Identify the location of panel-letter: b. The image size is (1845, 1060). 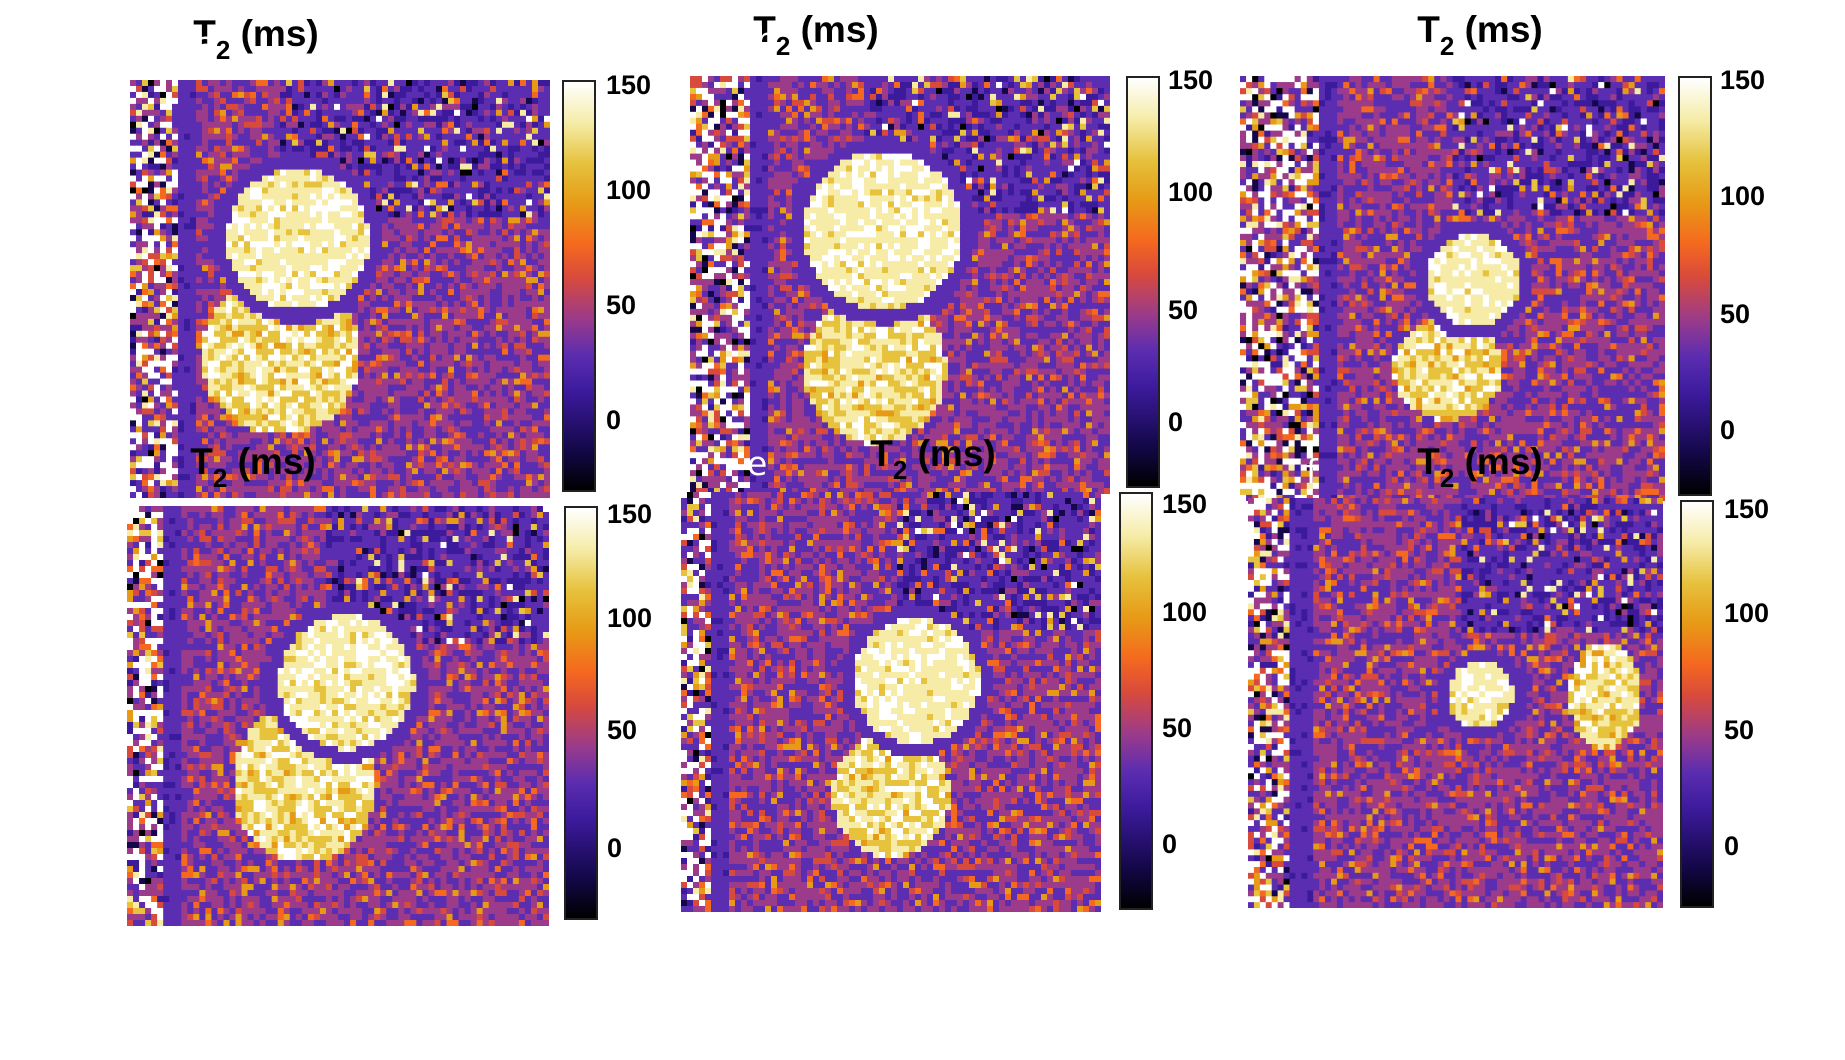
(766, 40).